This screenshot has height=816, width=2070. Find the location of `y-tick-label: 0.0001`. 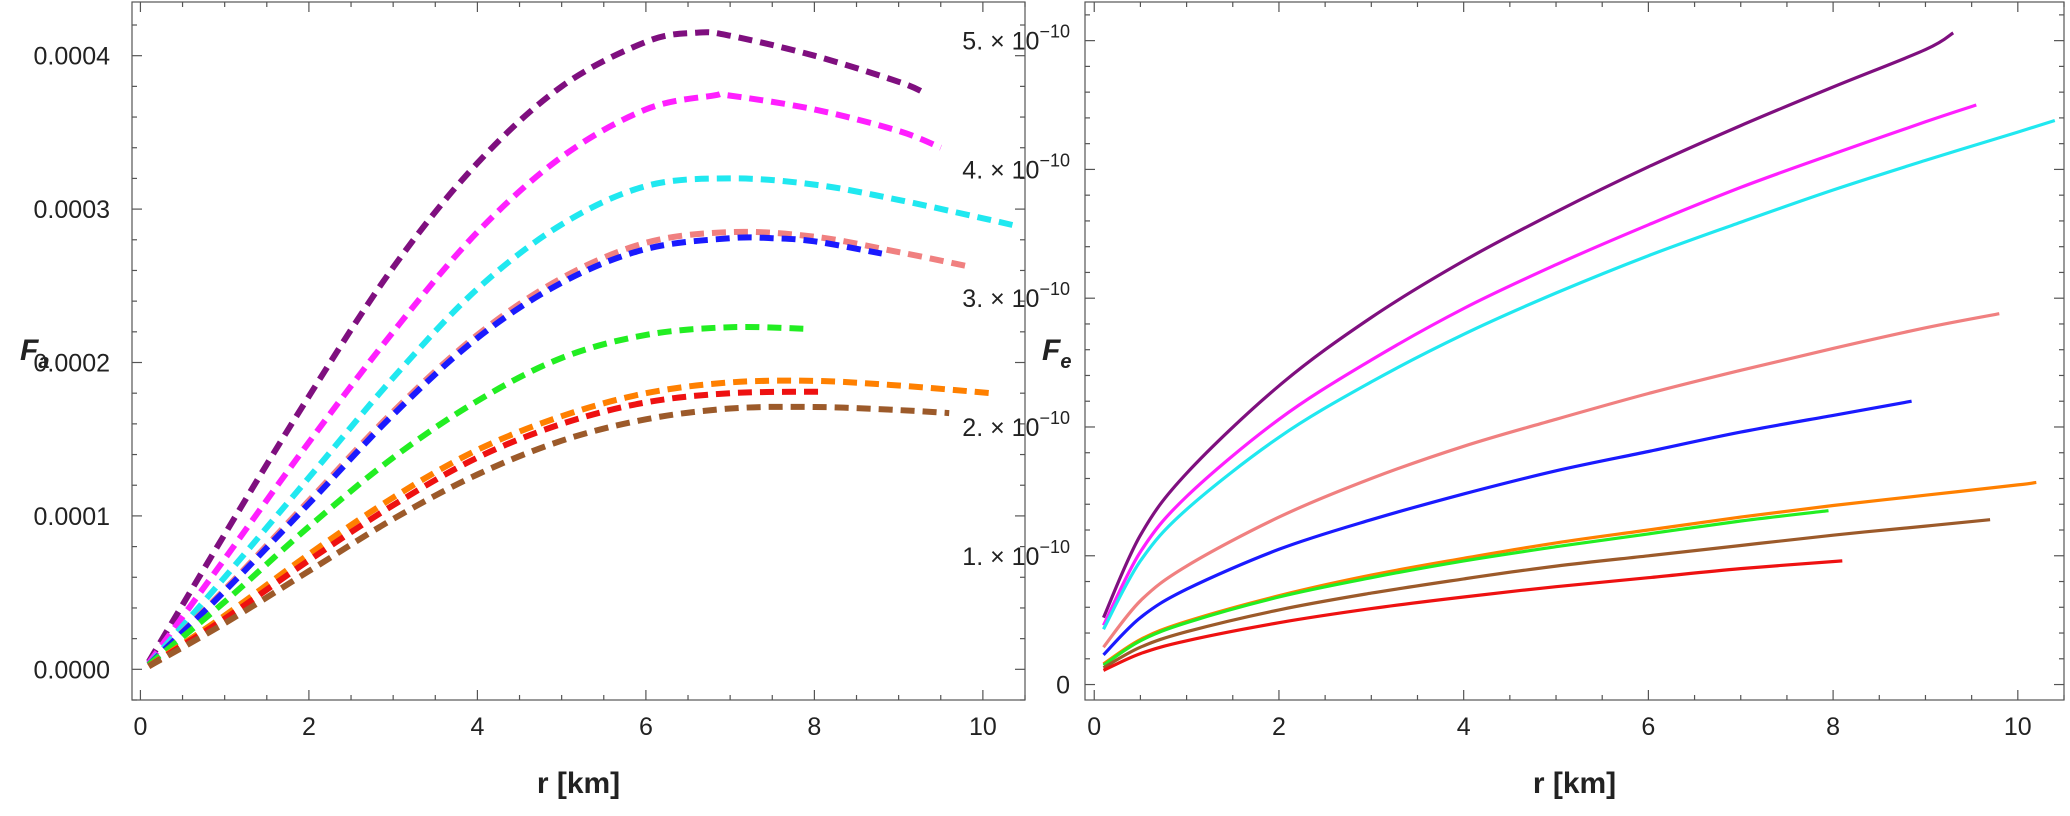

y-tick-label: 0.0001 is located at coordinates (72, 517).